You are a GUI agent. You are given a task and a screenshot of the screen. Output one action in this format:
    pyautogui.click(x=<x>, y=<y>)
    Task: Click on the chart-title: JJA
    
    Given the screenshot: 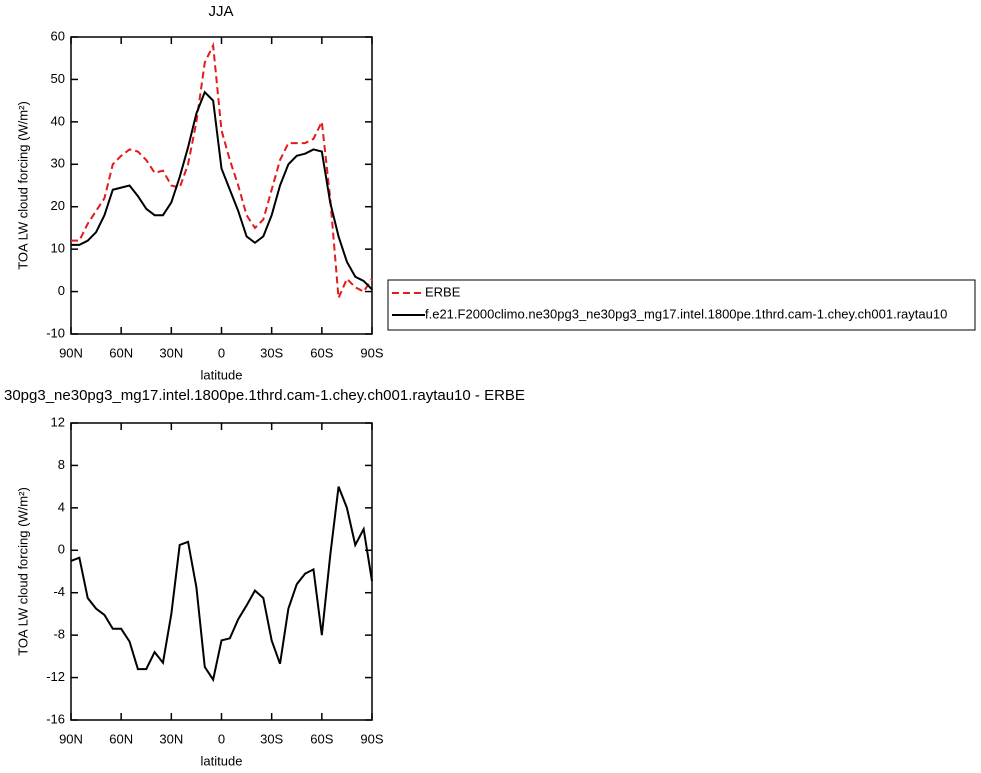 What is the action you would take?
    pyautogui.click(x=220, y=11)
    